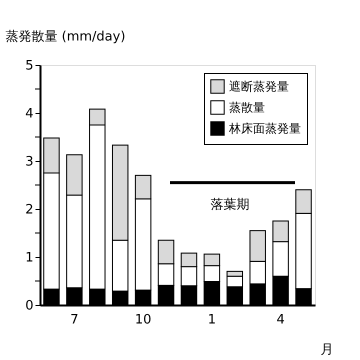 This screenshot has height=360, width=360. Describe the element at coordinates (29, 306) in the screenshot. I see `y-tick-label: 0` at that location.